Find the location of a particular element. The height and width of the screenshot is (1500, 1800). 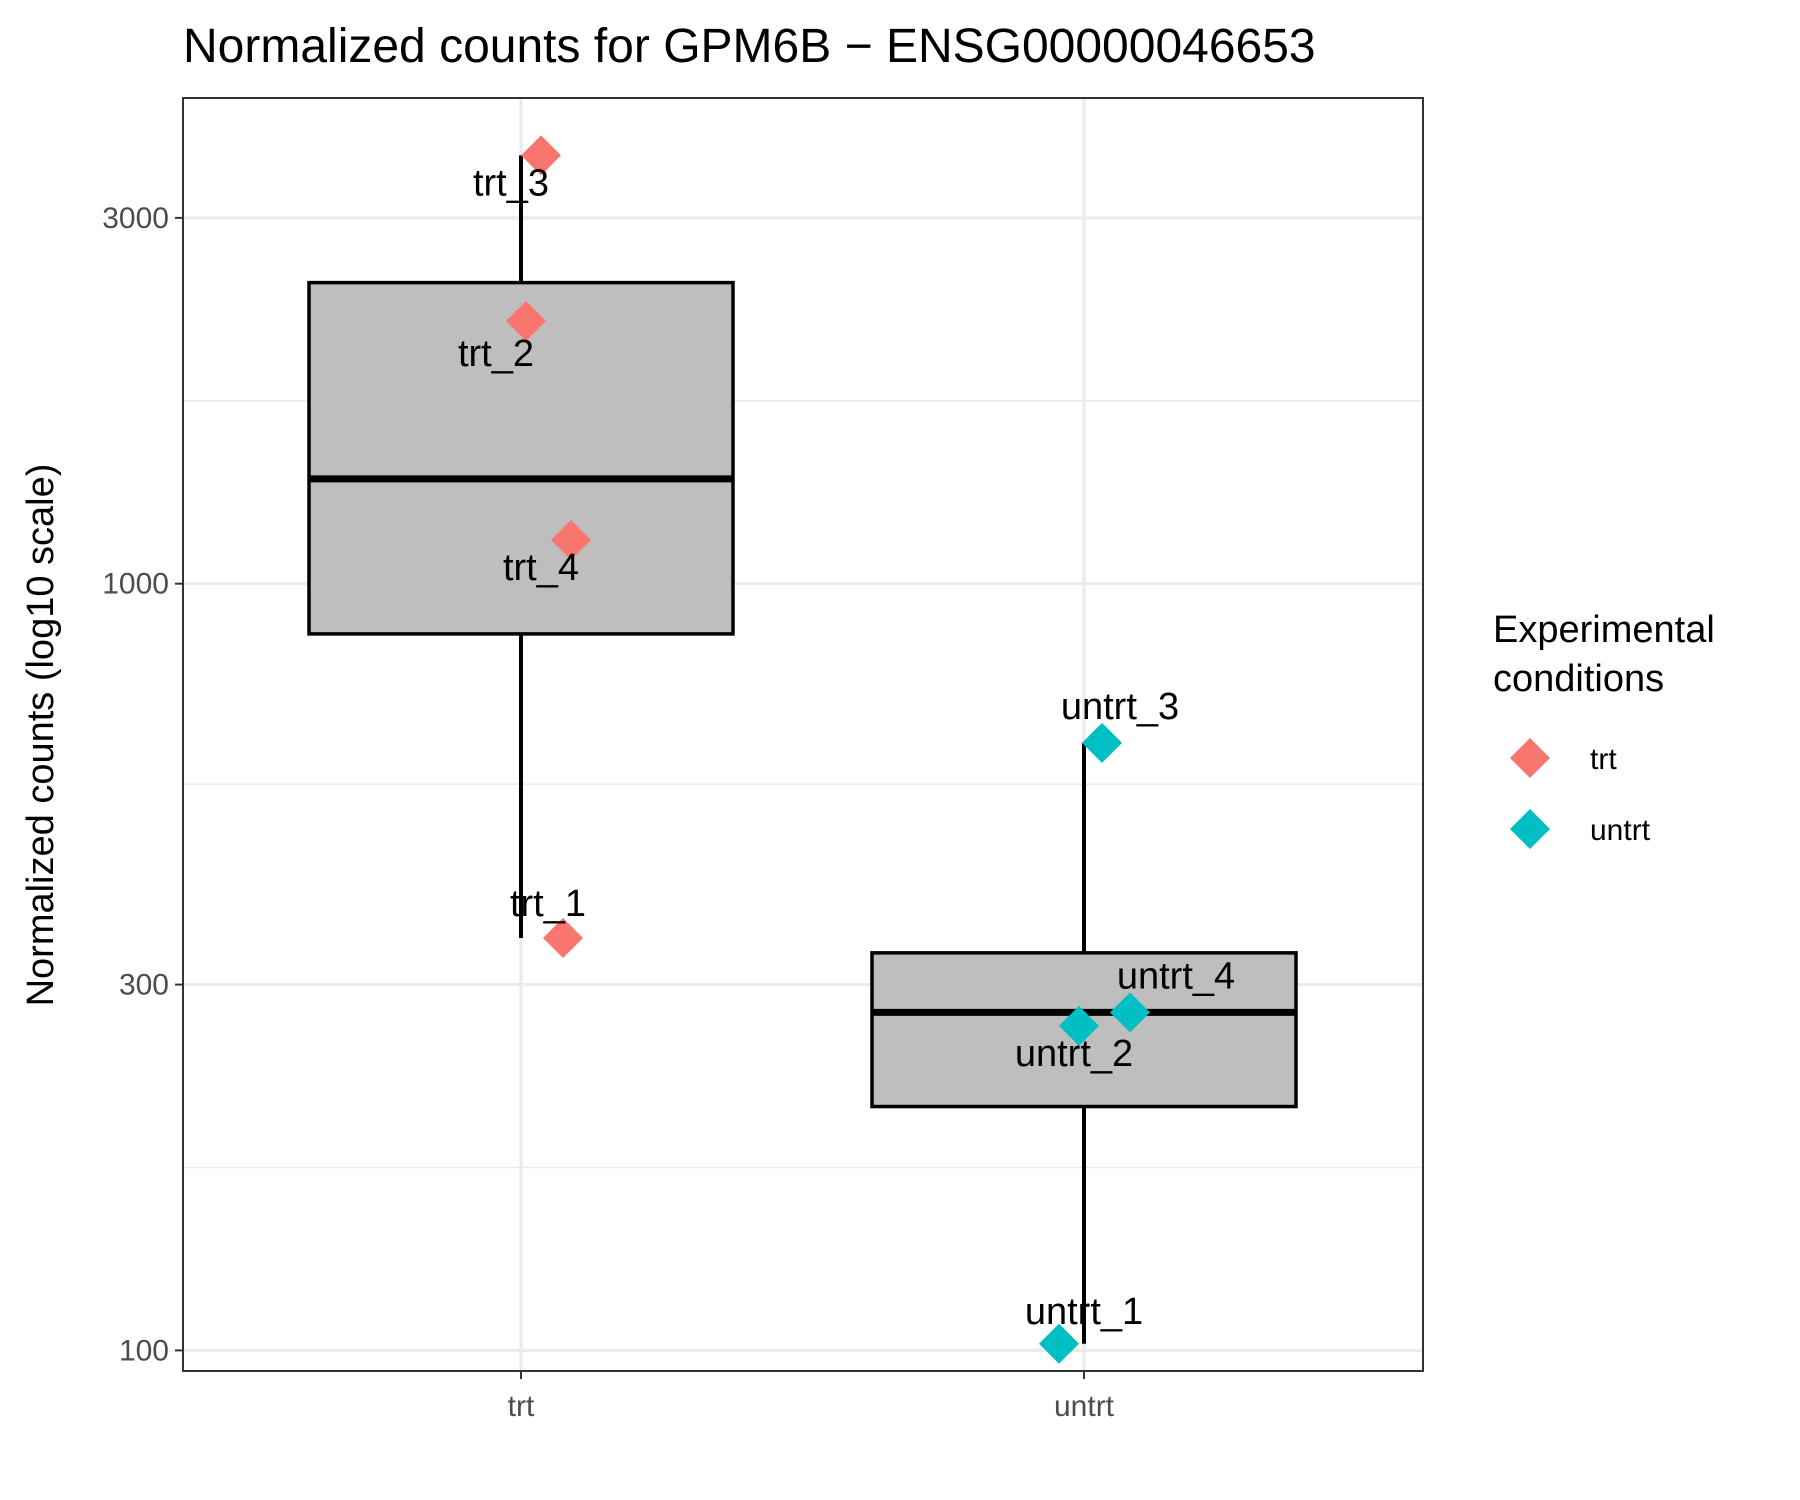

y-tick-label: 3000 is located at coordinates (135, 218).